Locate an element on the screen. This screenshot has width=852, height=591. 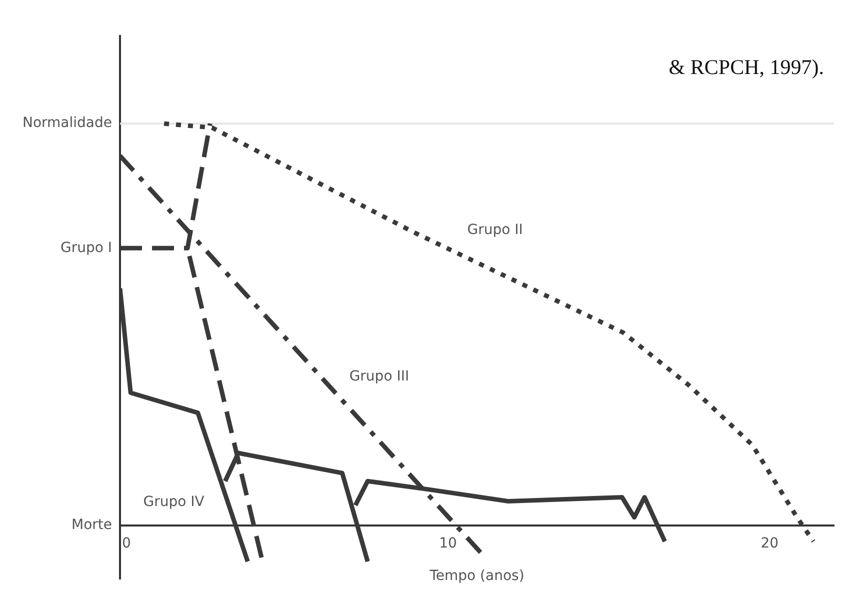
x-tick-label: 10 is located at coordinates (448, 543).